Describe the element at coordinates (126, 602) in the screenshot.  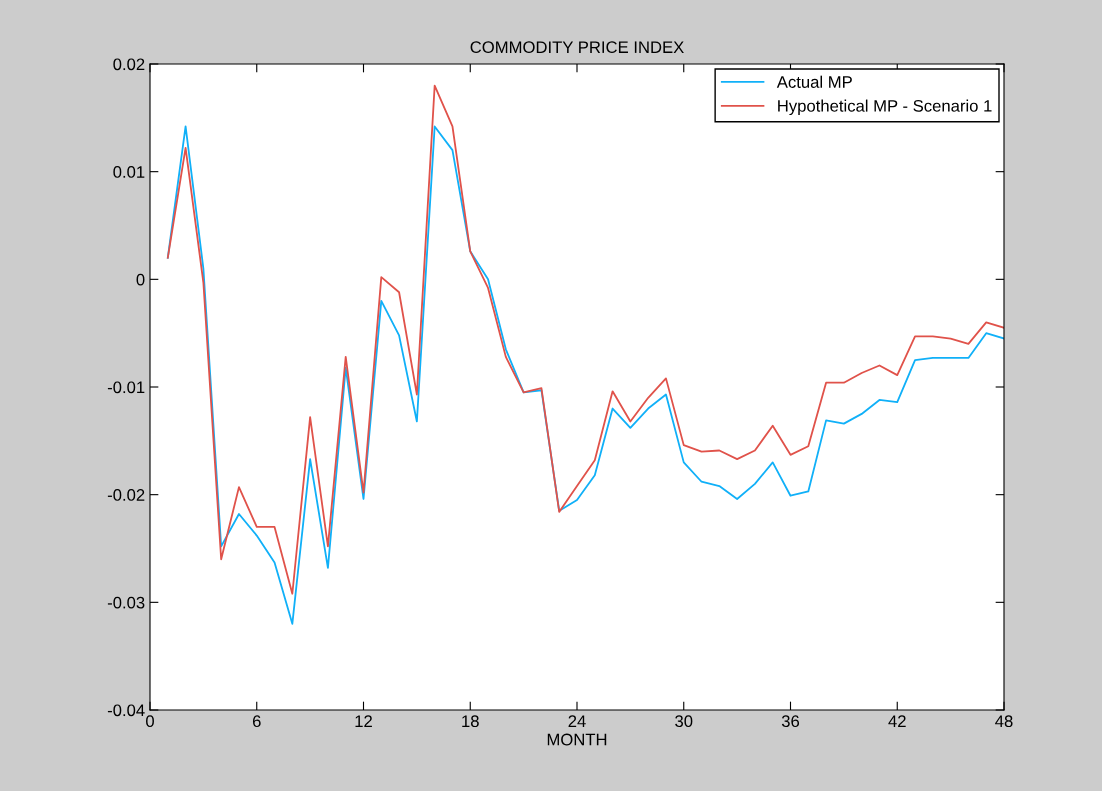
I see `y-tick-label: -0.03` at that location.